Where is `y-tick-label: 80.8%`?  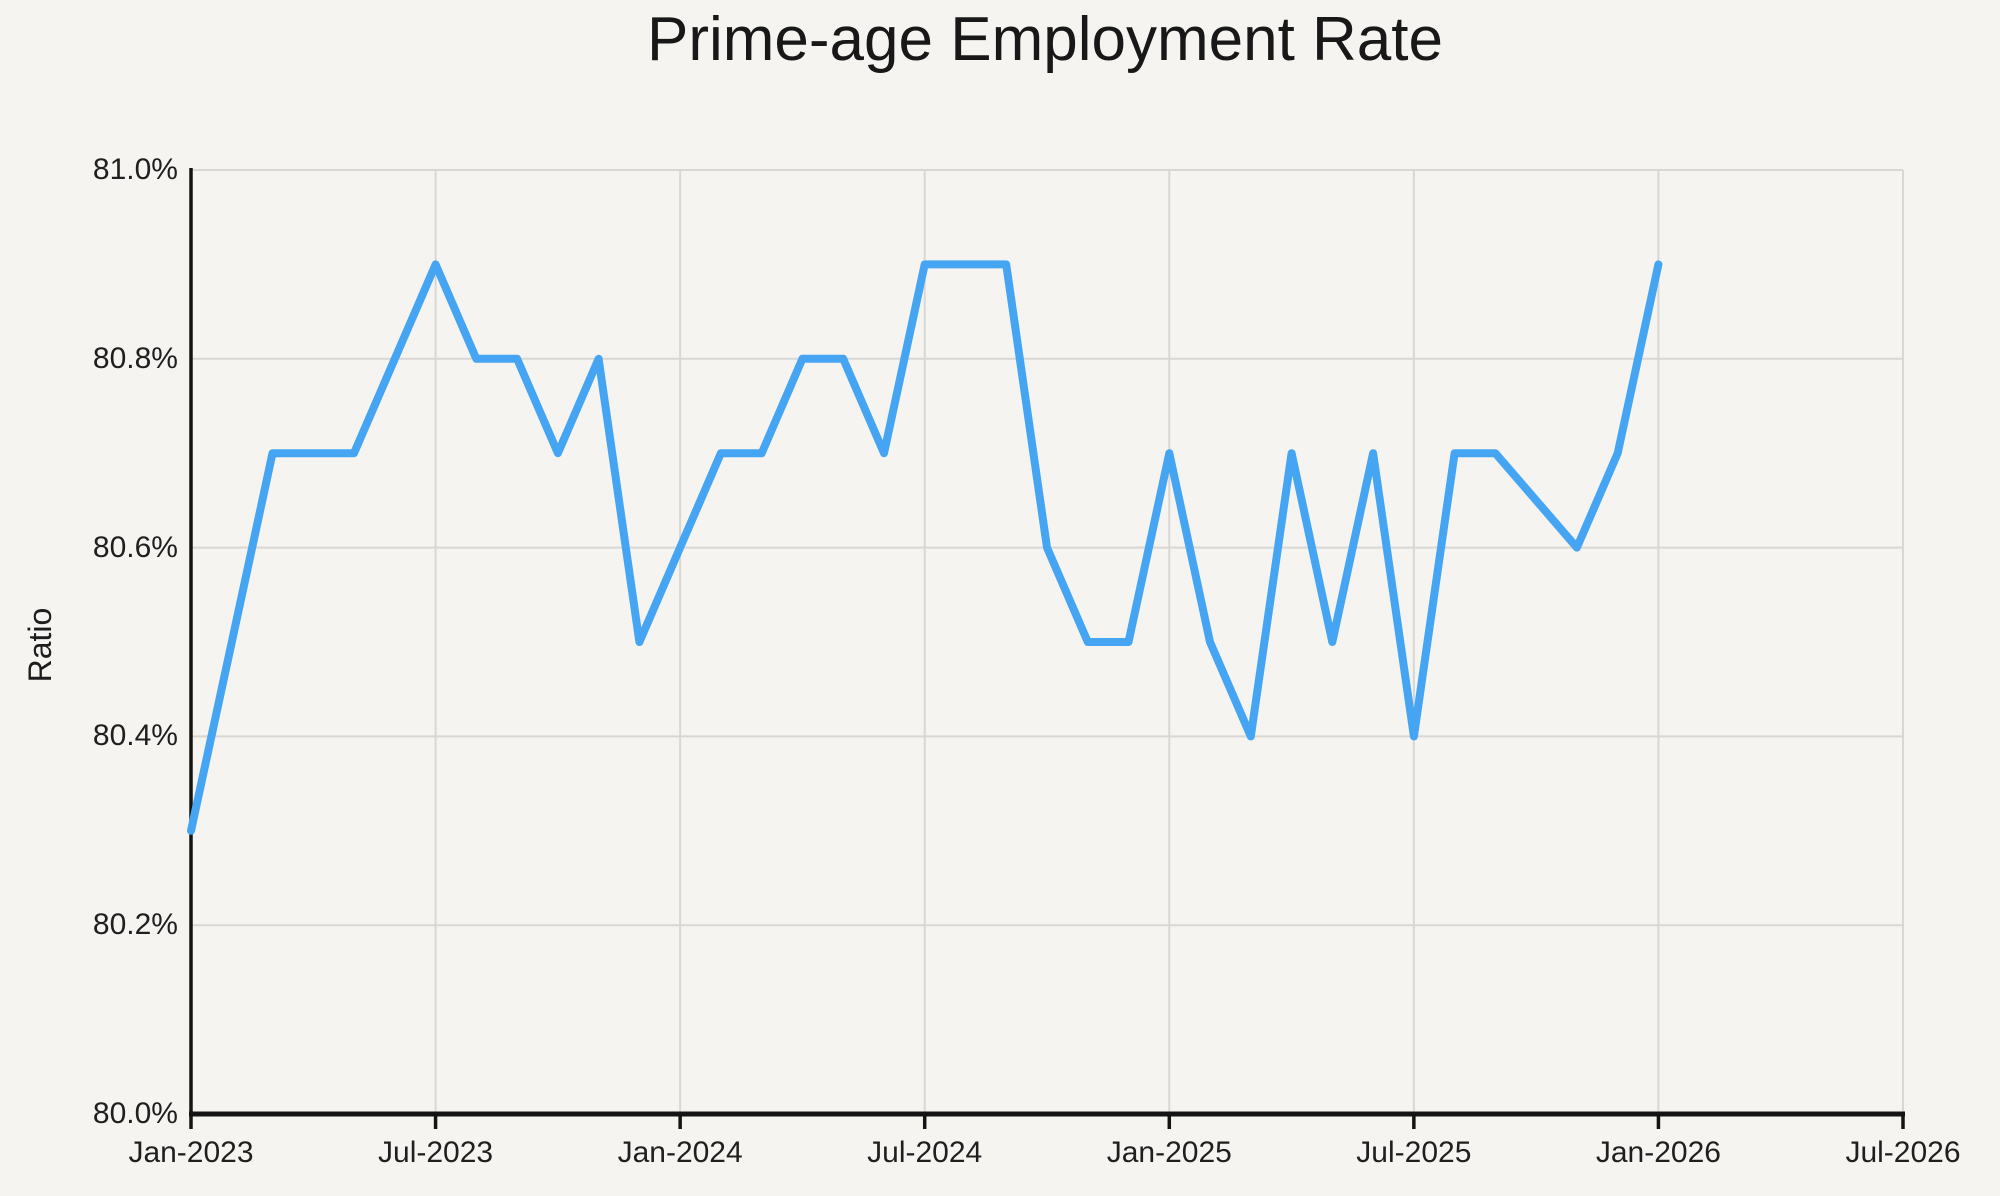 y-tick-label: 80.8% is located at coordinates (135, 358).